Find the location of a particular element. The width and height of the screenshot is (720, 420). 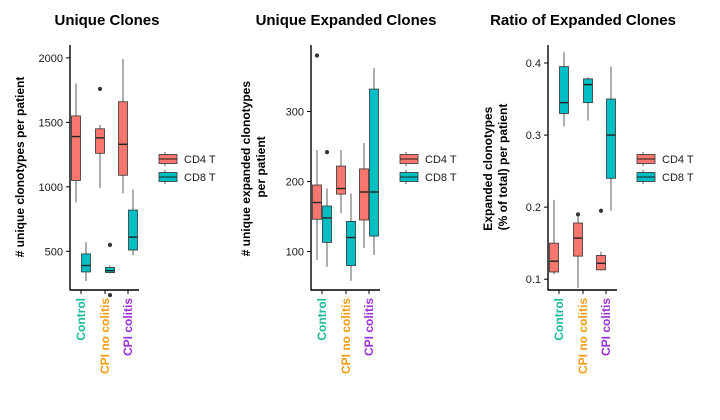

panel-title: Unique Expanded Clones is located at coordinates (346, 20).